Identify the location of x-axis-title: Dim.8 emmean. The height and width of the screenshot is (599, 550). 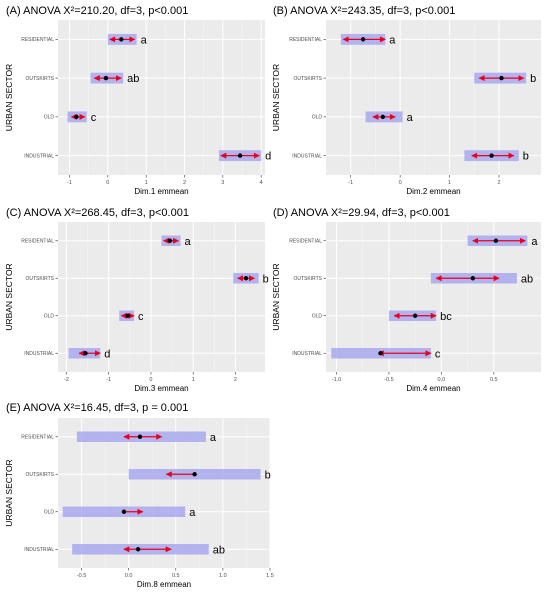
(164, 584).